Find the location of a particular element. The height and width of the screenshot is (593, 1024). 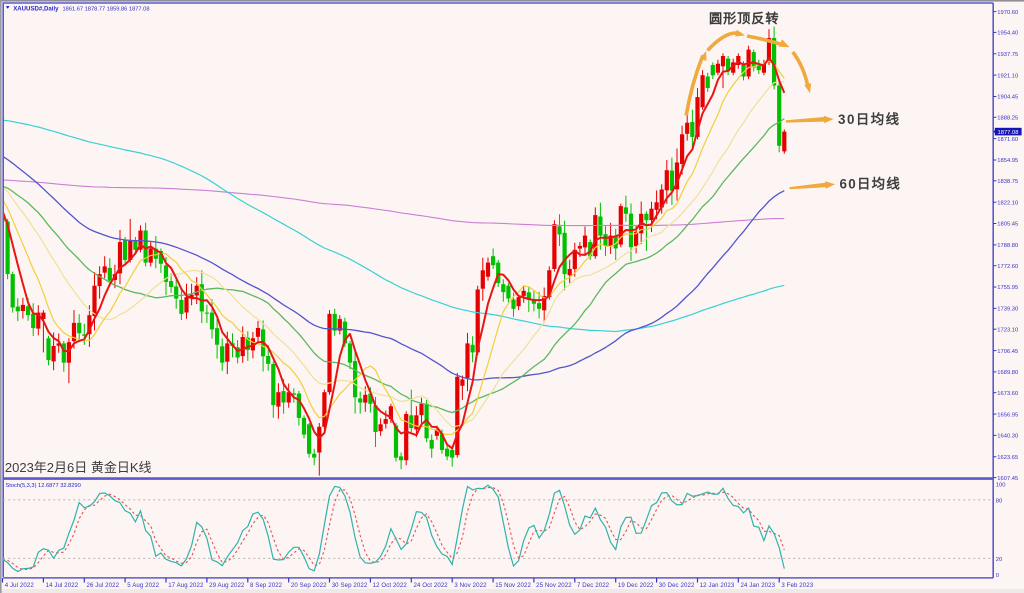

svg-text: 1805.45 is located at coordinates (1007, 225).